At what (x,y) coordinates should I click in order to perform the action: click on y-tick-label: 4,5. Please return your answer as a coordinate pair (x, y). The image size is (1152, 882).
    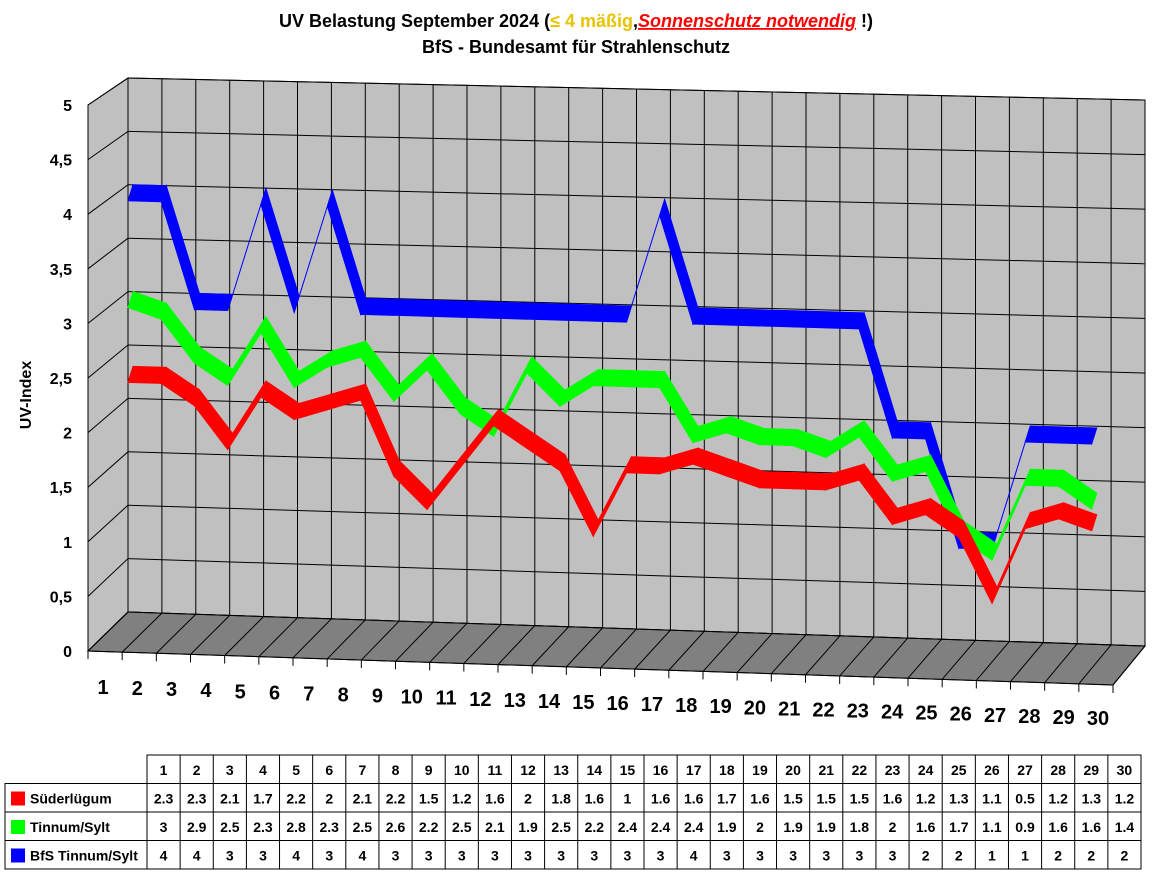
    Looking at the image, I should click on (61, 161).